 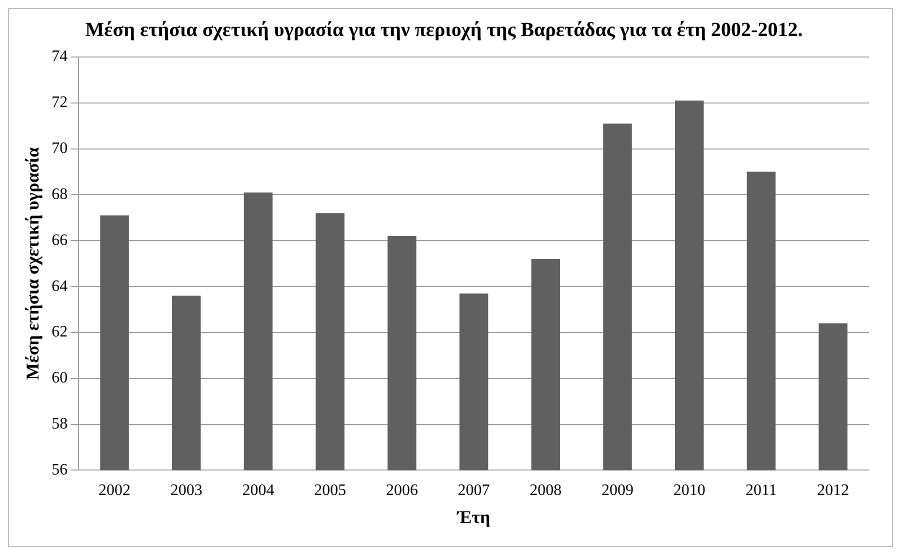 I want to click on x-tick-label: 2012, so click(x=833, y=491).